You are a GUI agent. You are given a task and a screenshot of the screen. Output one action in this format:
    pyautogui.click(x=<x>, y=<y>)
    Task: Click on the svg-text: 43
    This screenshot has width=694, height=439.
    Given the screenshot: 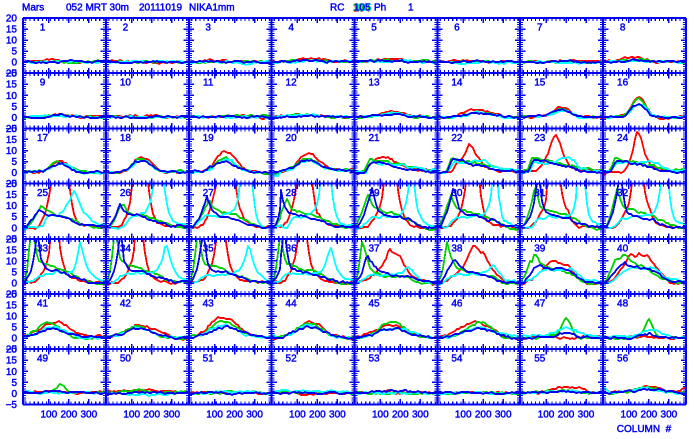 What is the action you would take?
    pyautogui.click(x=209, y=304)
    